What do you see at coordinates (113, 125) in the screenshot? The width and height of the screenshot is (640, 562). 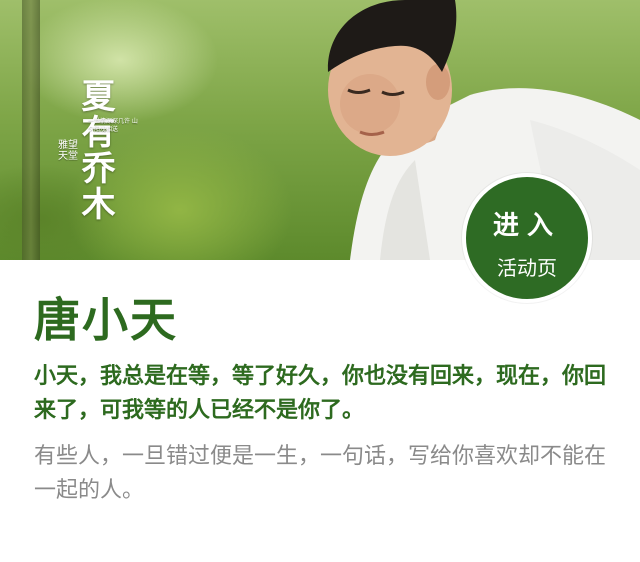 I see `poster-tagline: 一世情深深几许 山夕阳浅相送` at bounding box center [113, 125].